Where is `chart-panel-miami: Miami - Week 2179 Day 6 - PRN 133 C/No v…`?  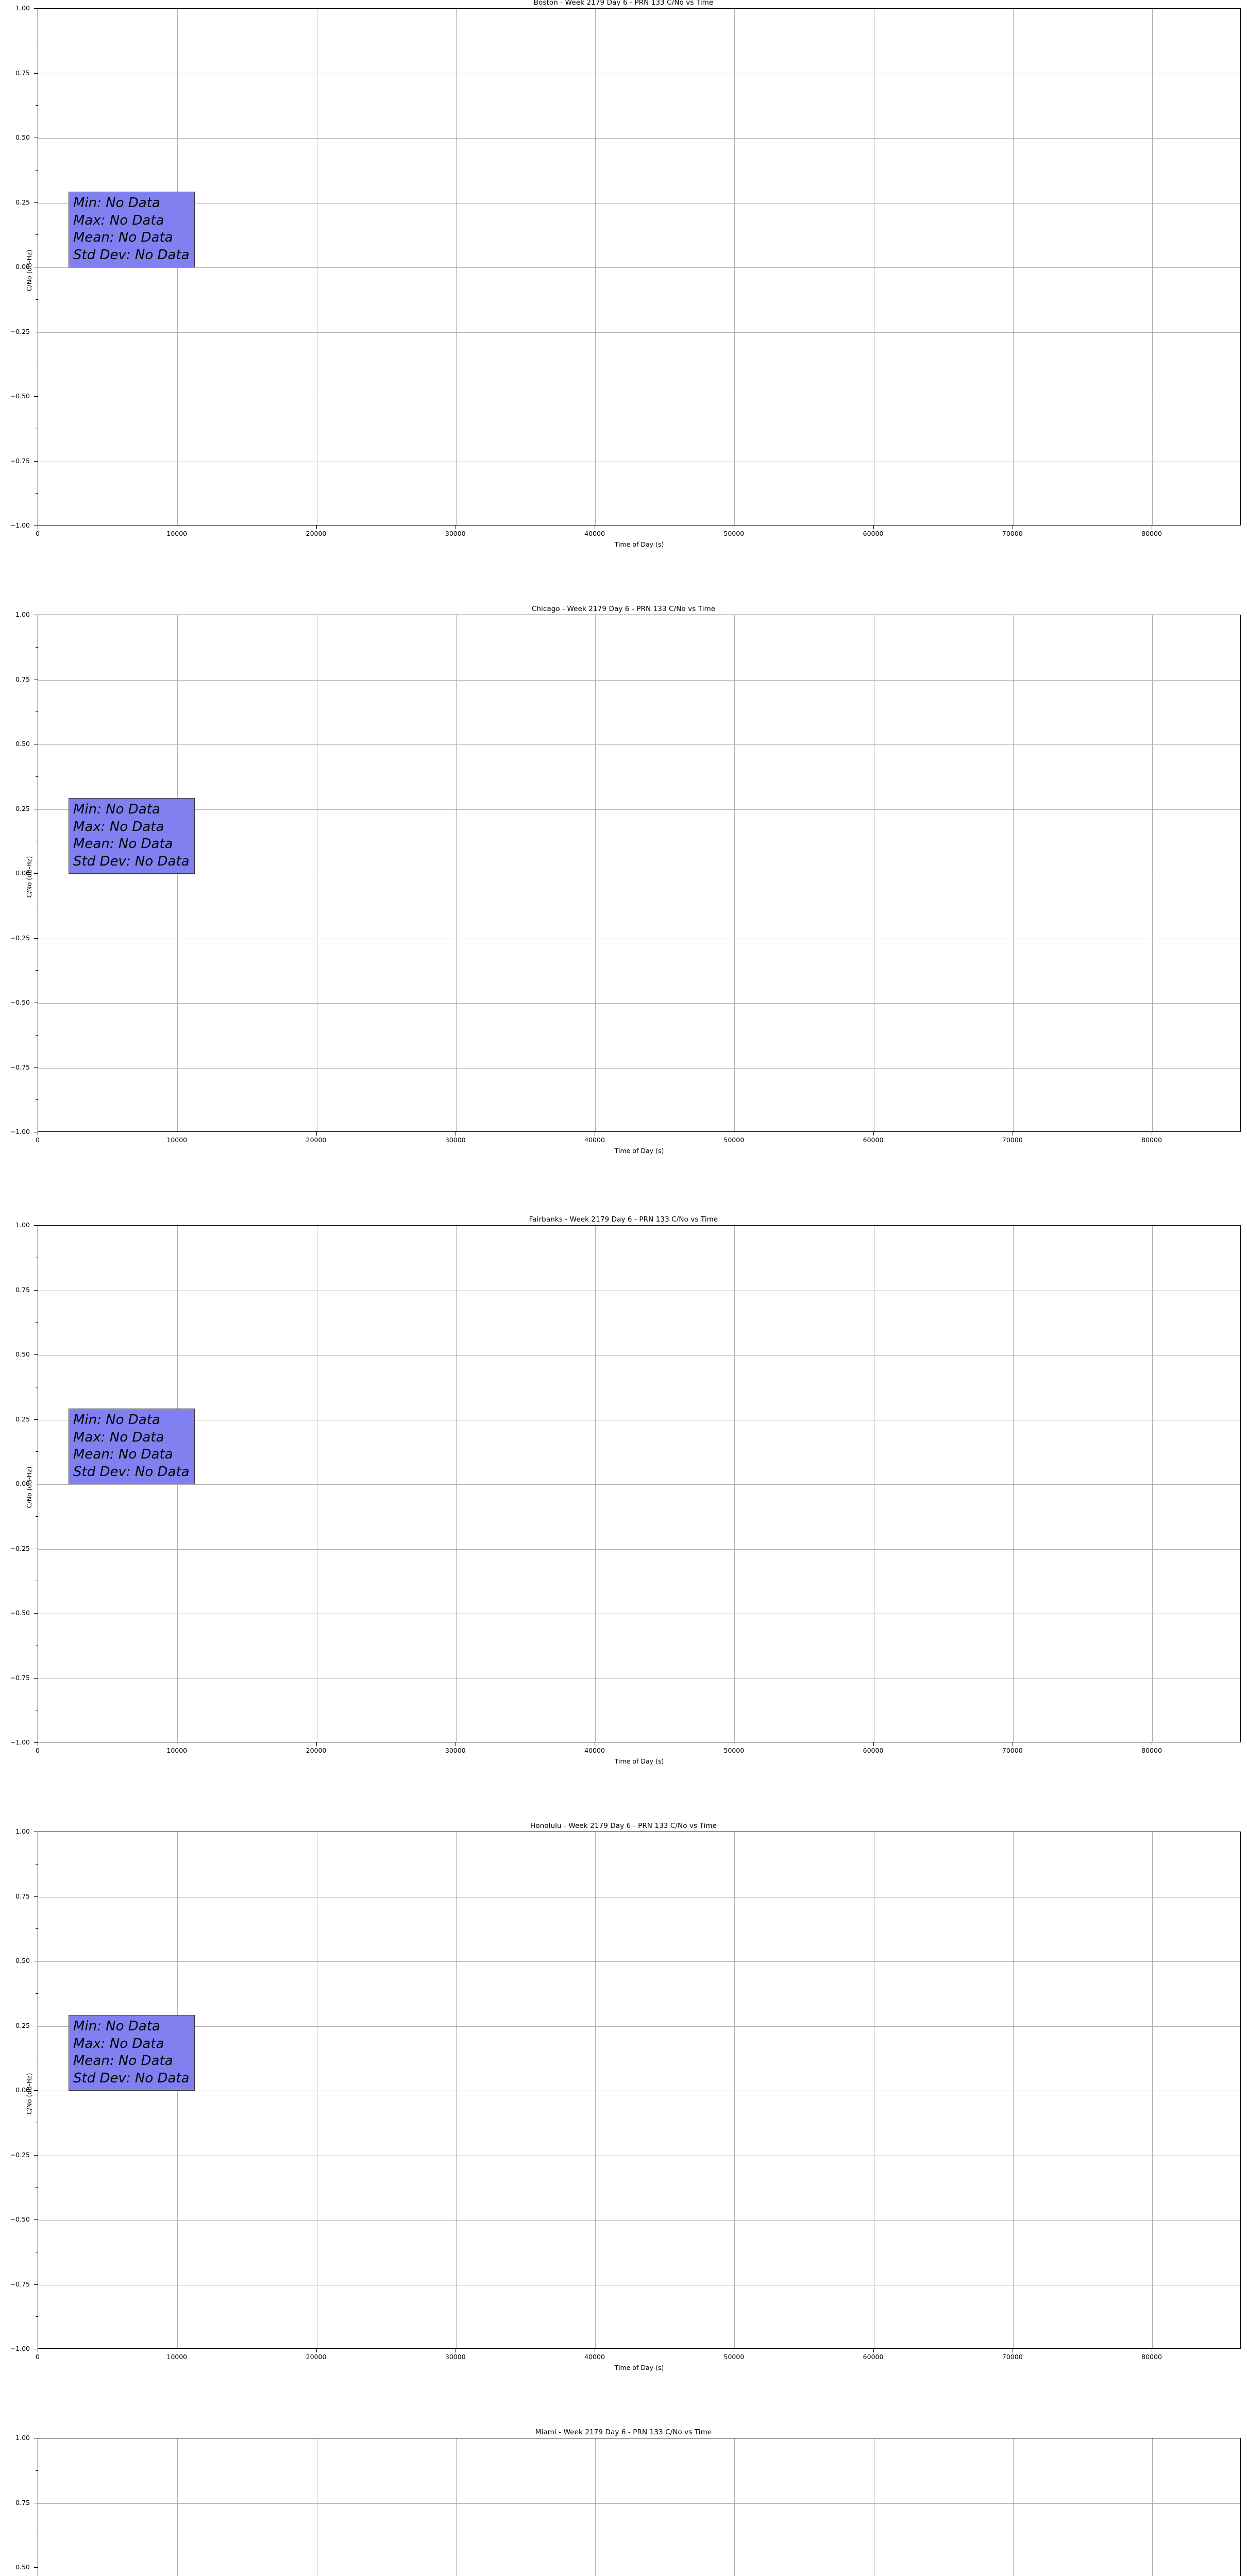 chart-panel-miami: Miami - Week 2179 Day 6 - PRN 133 C/No v… is located at coordinates (623, 2502).